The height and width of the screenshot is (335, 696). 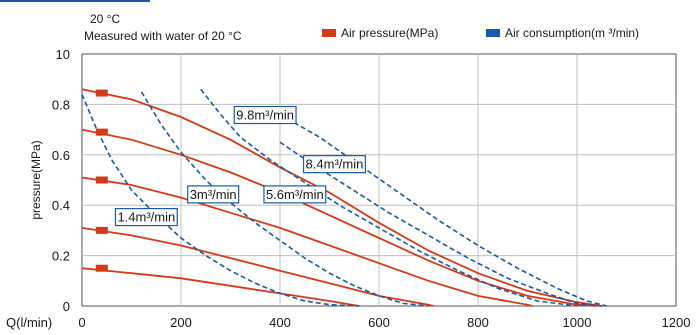 I want to click on y-tick-label: 0.2, so click(x=61, y=256).